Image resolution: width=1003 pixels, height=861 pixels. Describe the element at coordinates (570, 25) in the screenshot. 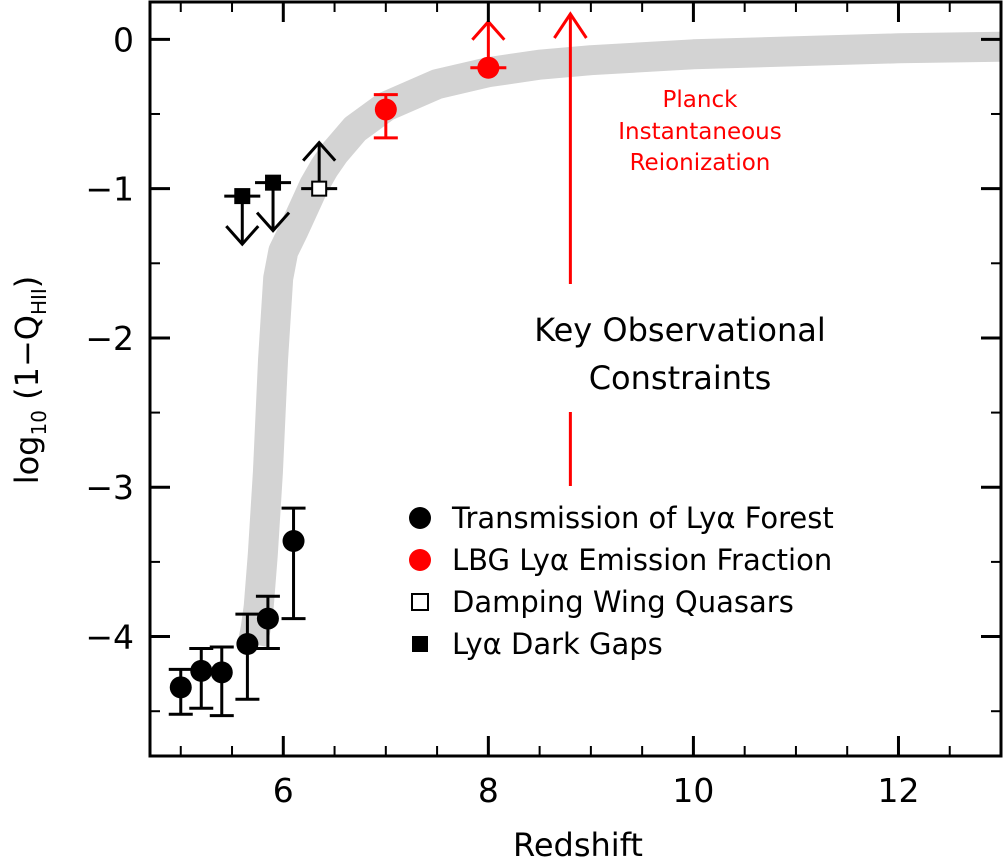

I see `planck-arrow-head` at that location.